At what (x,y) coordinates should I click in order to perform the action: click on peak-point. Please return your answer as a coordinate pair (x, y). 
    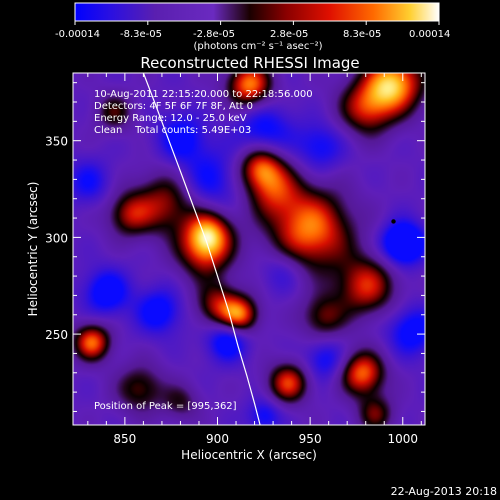
    Looking at the image, I should click on (393, 221).